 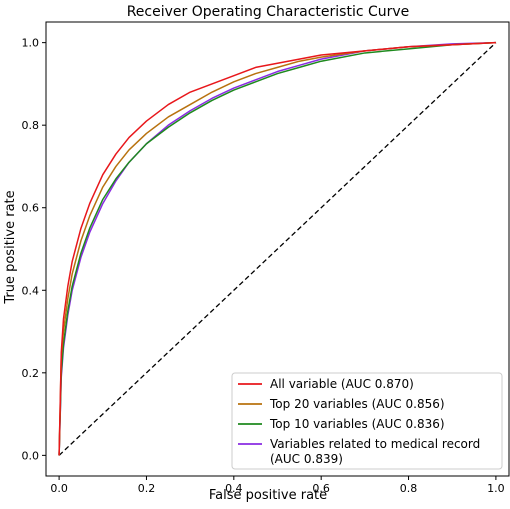 I want to click on x-axis-label: False positive rate, so click(x=268, y=495).